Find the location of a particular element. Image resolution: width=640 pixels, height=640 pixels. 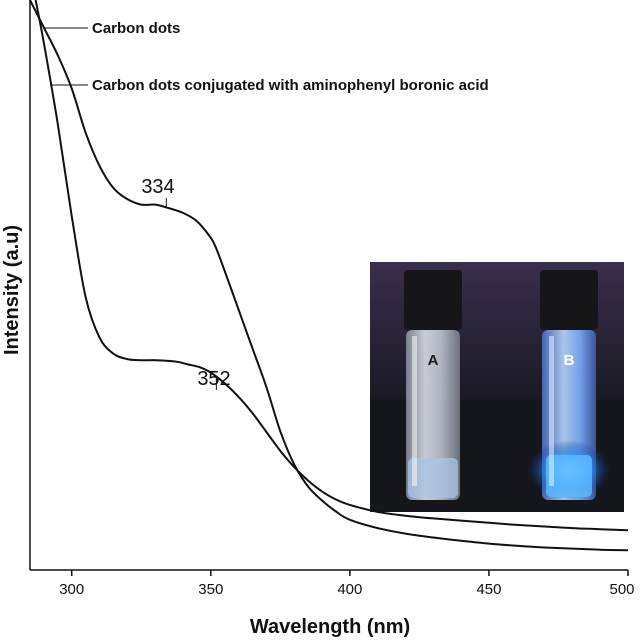

vial-a-label: A is located at coordinates (433, 360).